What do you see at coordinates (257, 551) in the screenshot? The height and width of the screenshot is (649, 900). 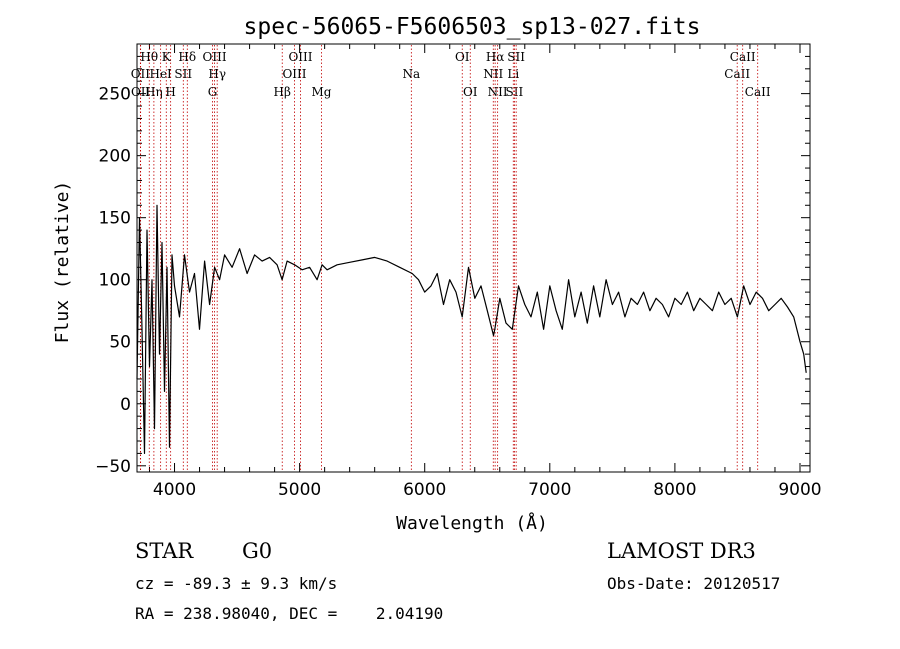 I see `object-subclass: G0` at bounding box center [257, 551].